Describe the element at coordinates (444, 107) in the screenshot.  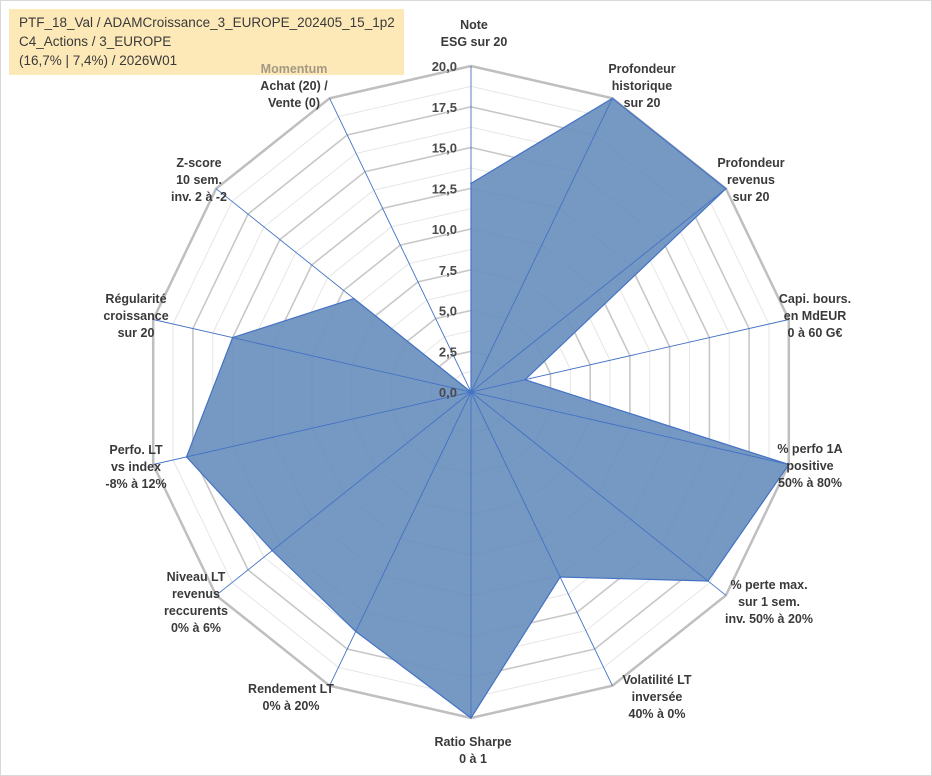
I see `tick-label: 17,5` at that location.